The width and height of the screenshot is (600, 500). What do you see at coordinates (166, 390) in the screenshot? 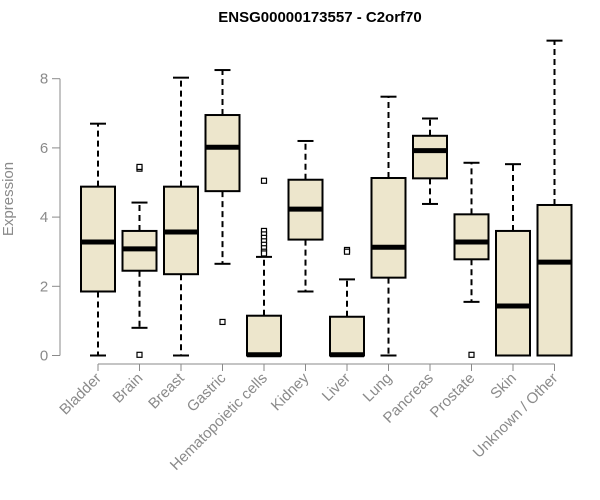
I see `x-tick-label: Breast` at bounding box center [166, 390].